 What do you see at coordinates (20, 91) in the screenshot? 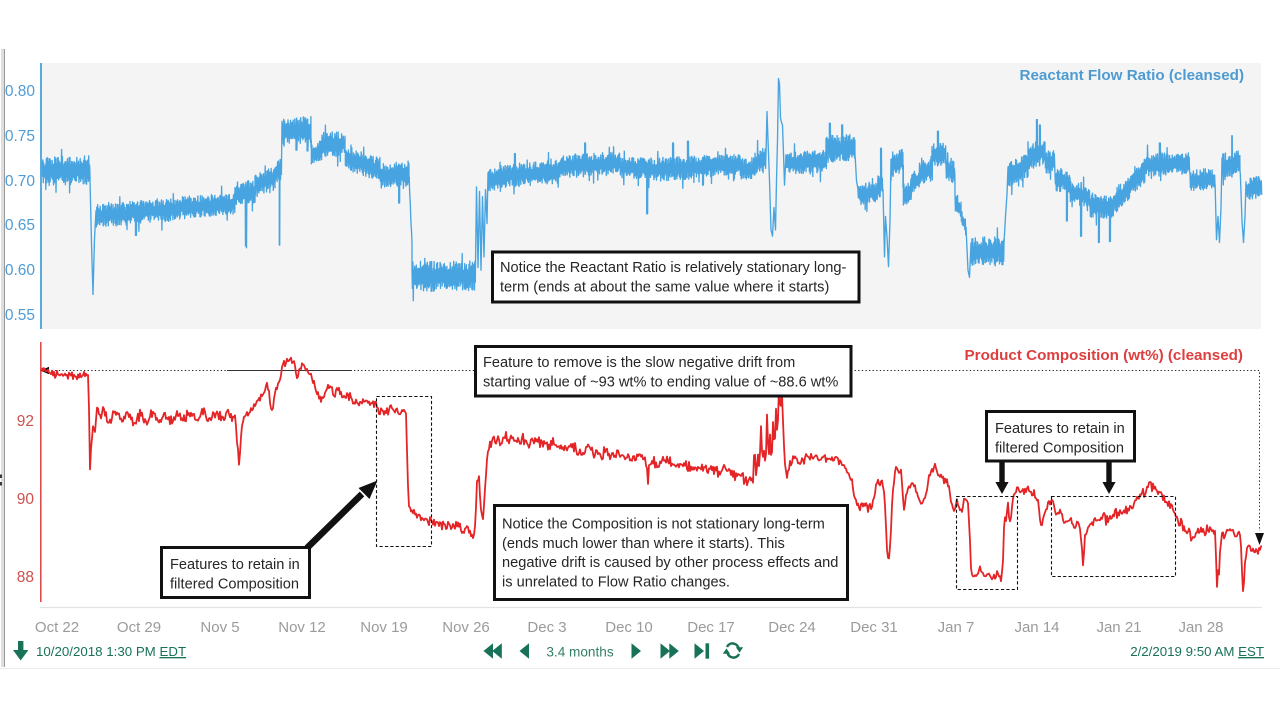
I see `svg-text: 0.80` at bounding box center [20, 91].